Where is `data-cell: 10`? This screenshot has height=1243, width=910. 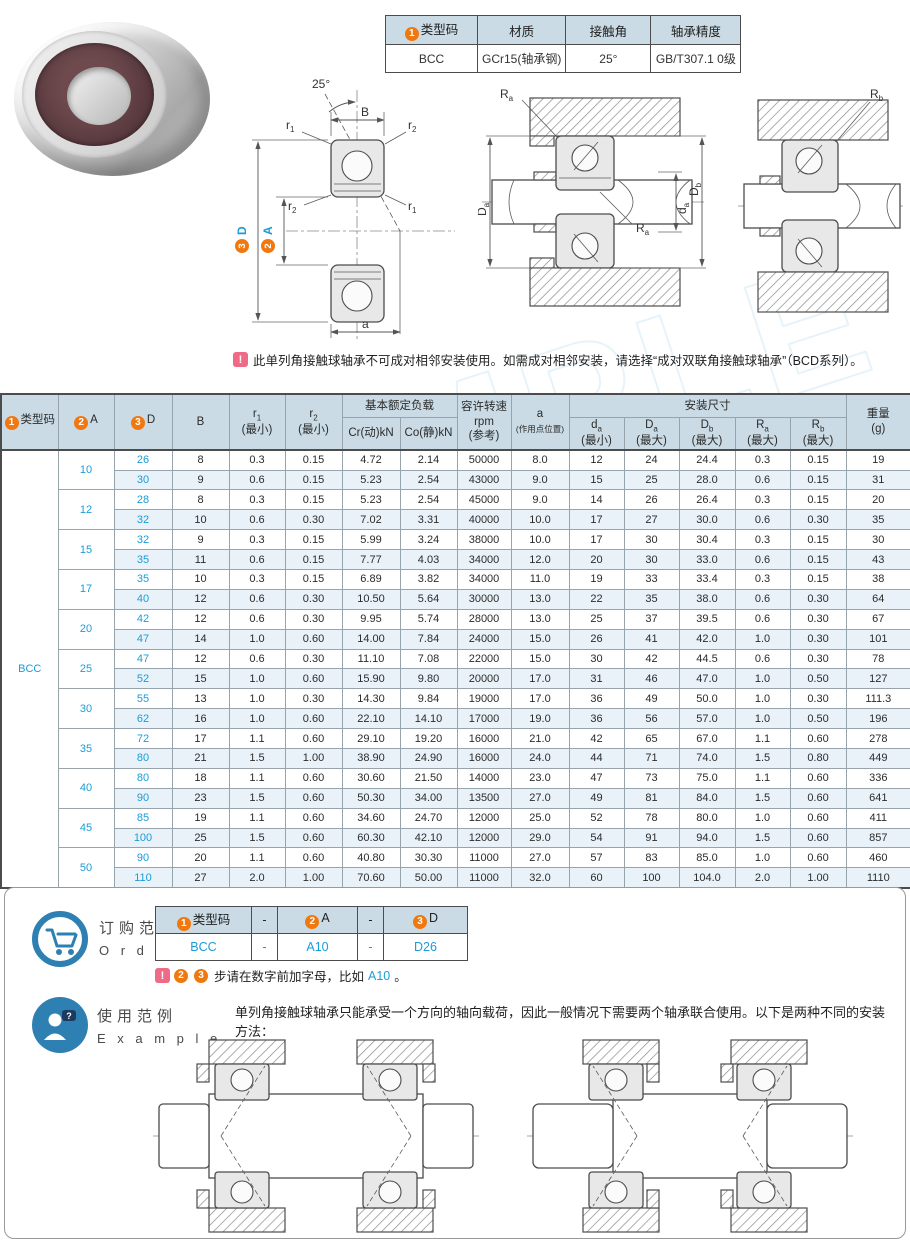 data-cell: 10 is located at coordinates (200, 520).